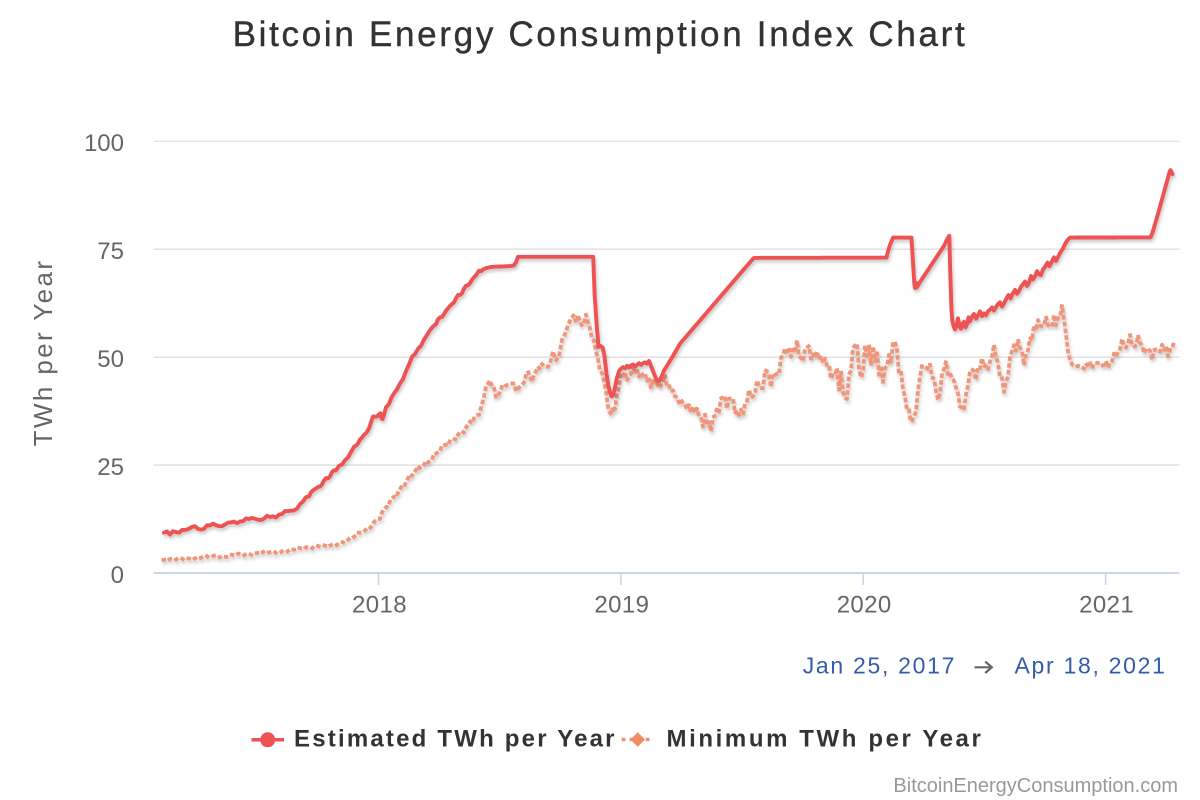 Image resolution: width=1200 pixels, height=800 pixels. I want to click on svg-text: 75, so click(110, 251).